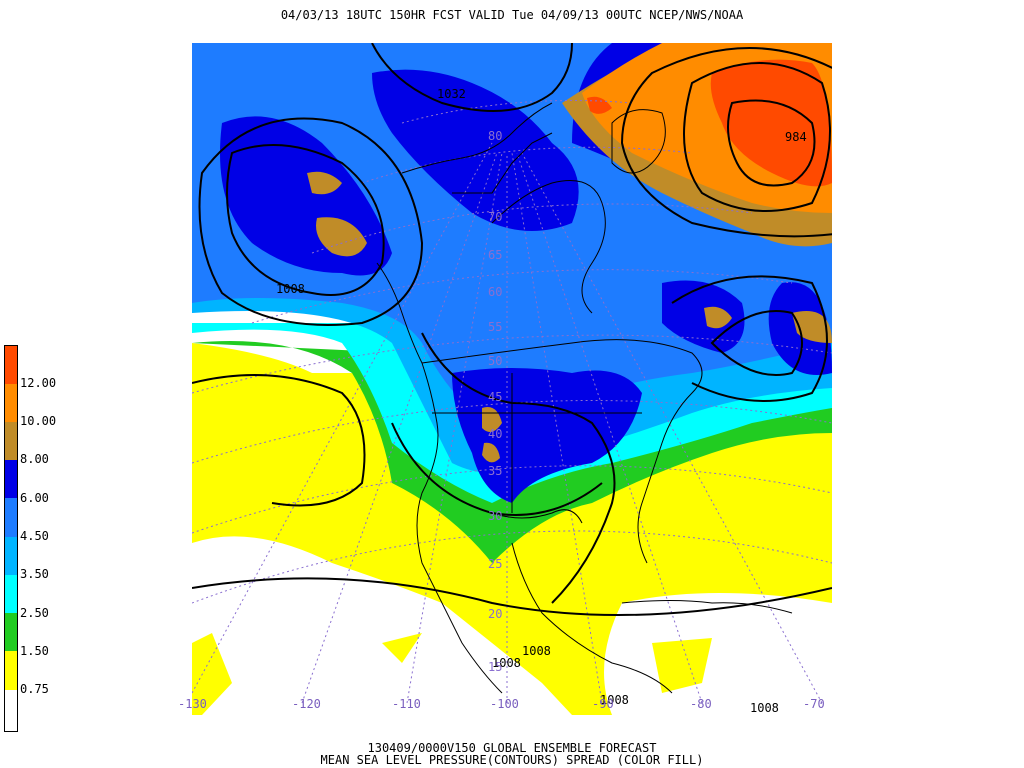  I want to click on fill-yellow-patch-c, so click(682, 665).